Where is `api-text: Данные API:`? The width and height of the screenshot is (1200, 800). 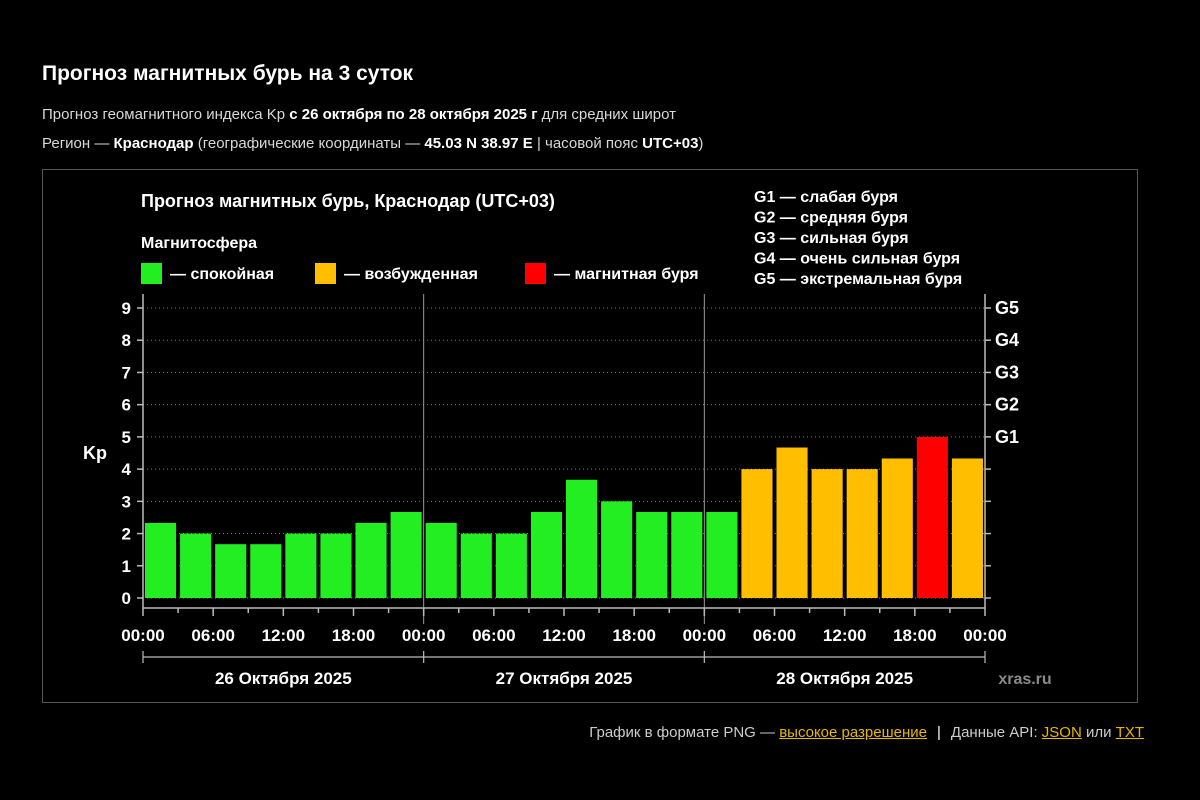
api-text: Данные API: is located at coordinates (996, 732).